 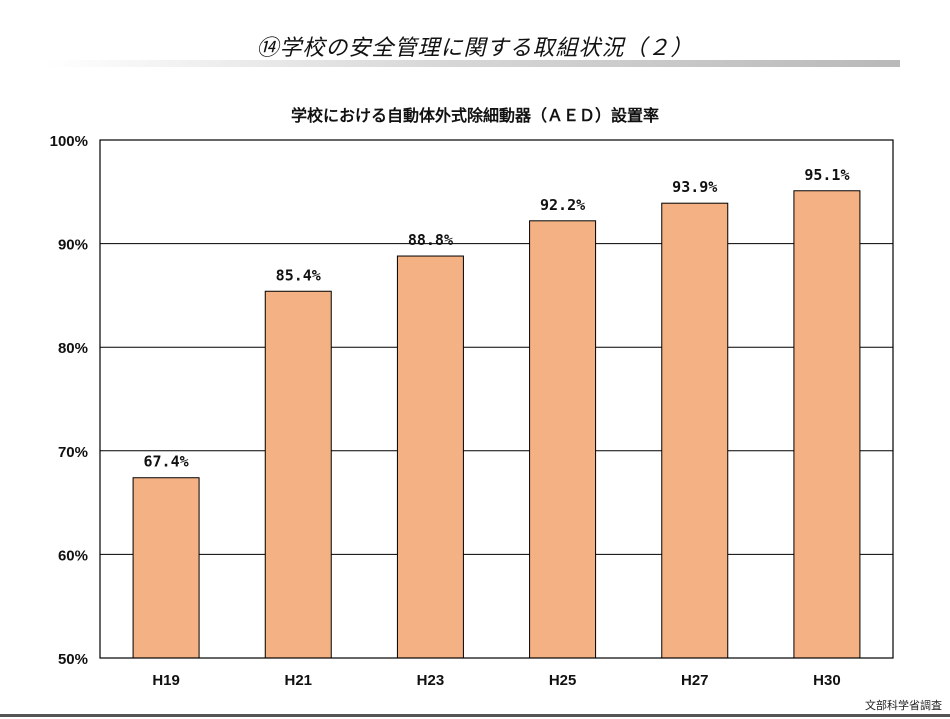 I want to click on chart-title: 学校における自動体外式除細動器（ＡＥＤ）設置率, so click(x=474, y=115).